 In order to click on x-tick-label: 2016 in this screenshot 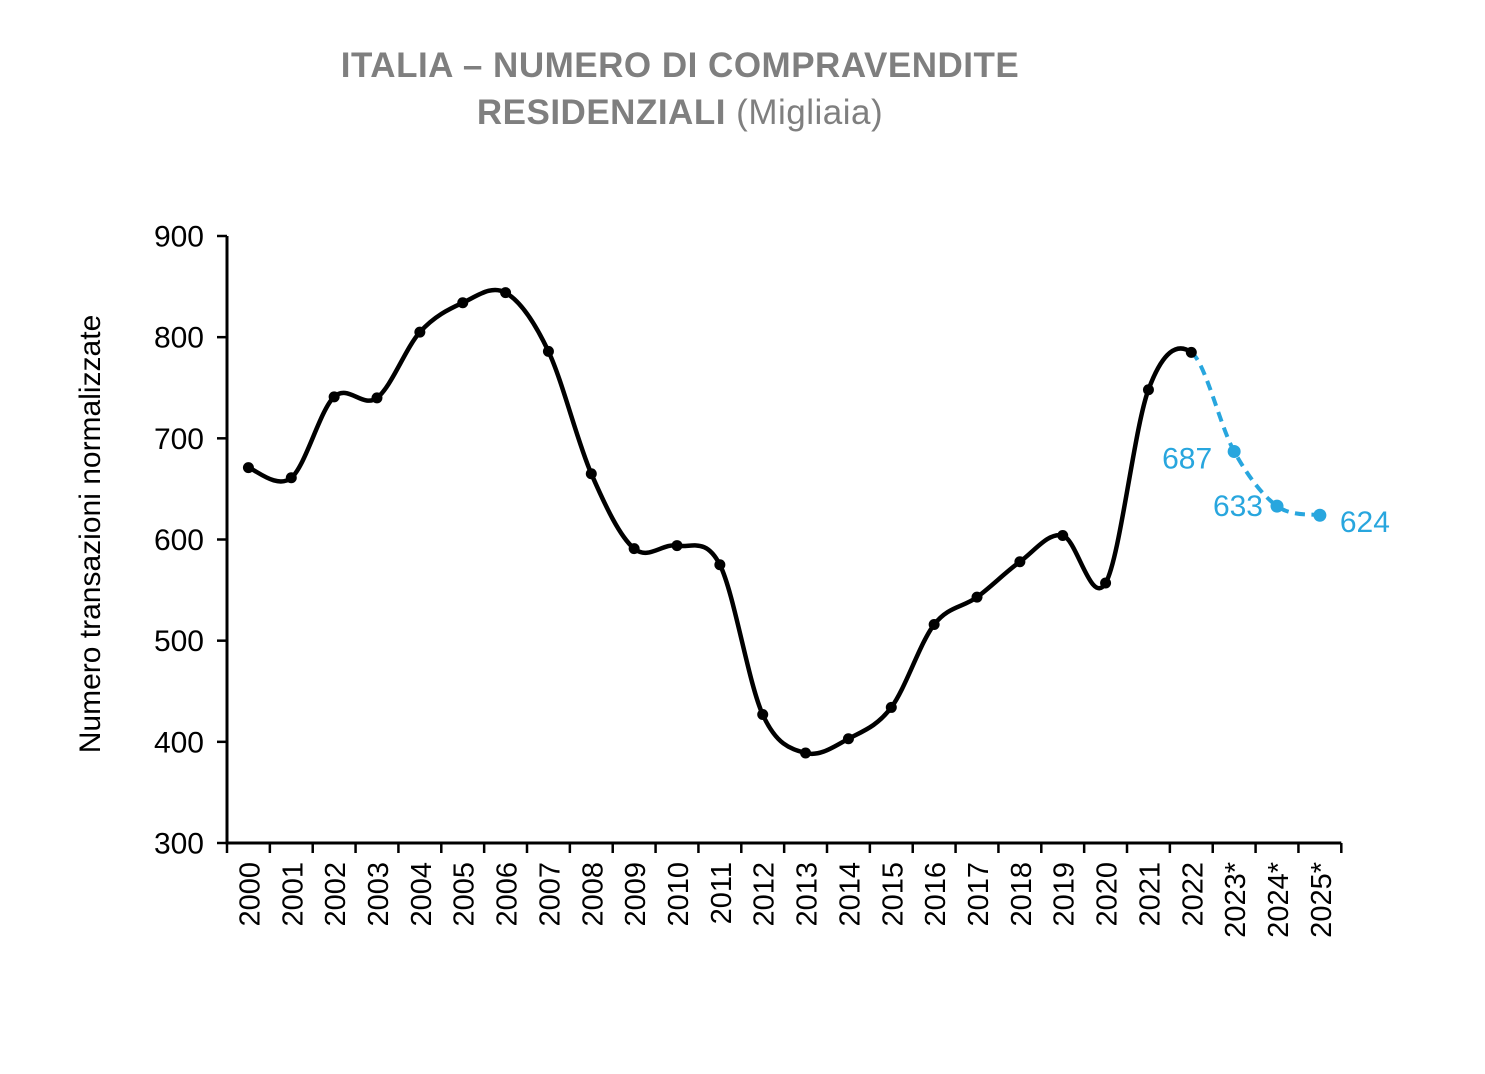, I will do `click(936, 894)`.